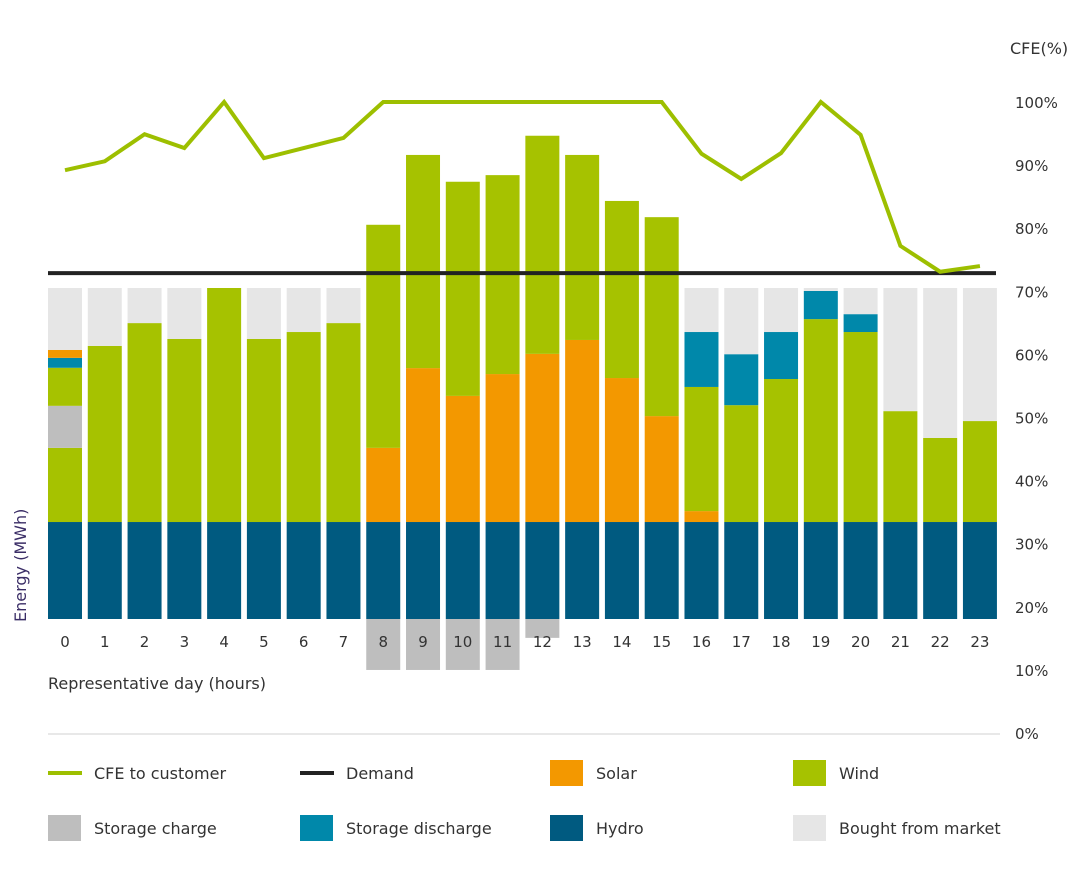 Image resolution: width=1089 pixels, height=872 pixels. I want to click on x-tick-label: 22, so click(940, 642).